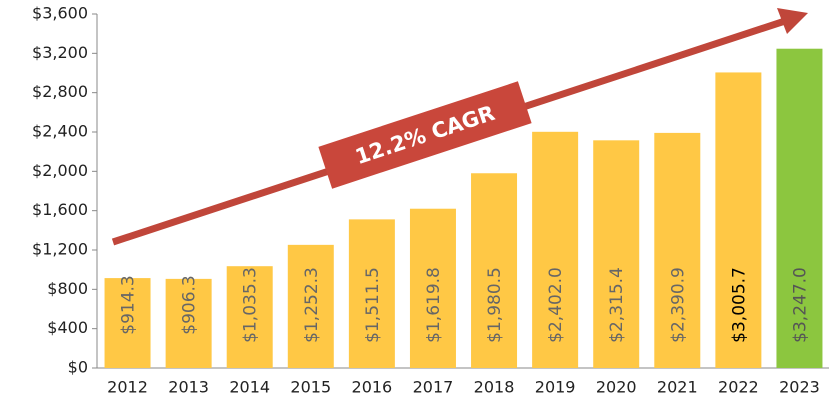 This screenshot has height=401, width=829. What do you see at coordinates (78, 367) in the screenshot?
I see `y-tick-label: $0` at bounding box center [78, 367].